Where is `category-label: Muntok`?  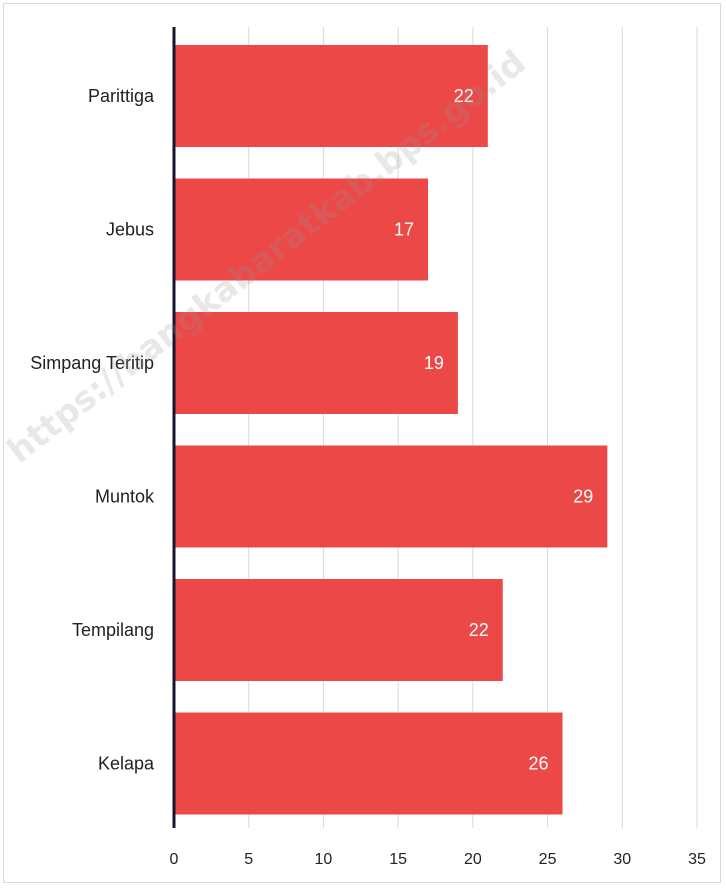
category-label: Muntok is located at coordinates (125, 497).